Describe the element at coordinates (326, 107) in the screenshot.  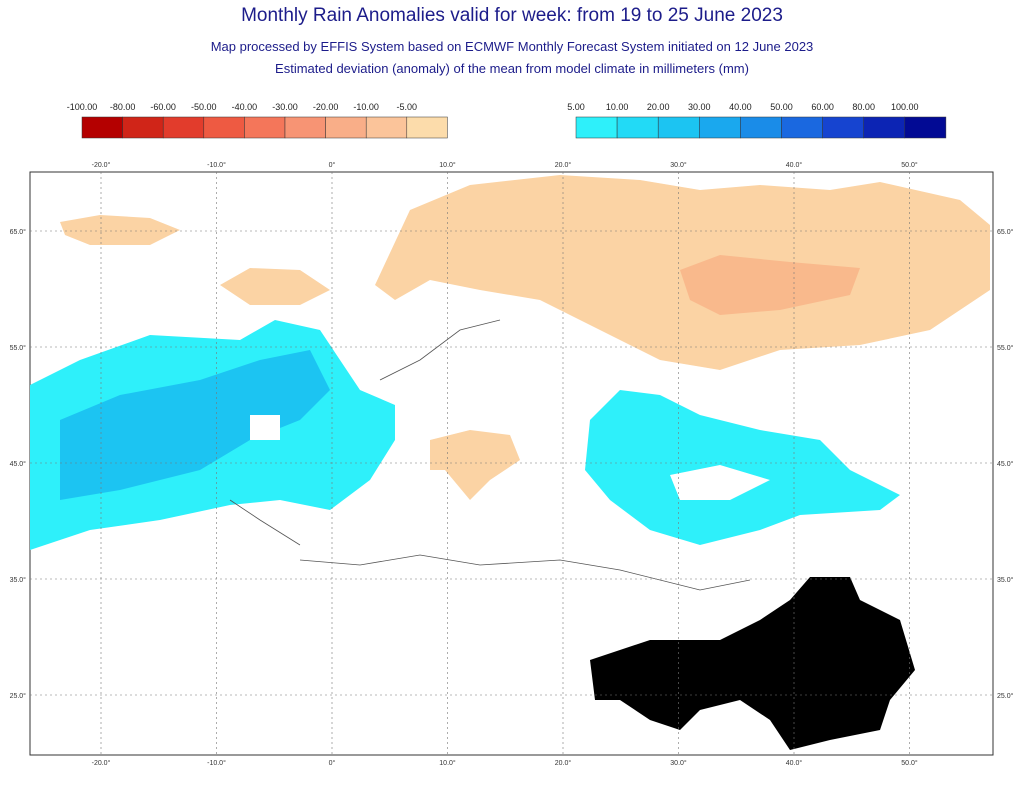
I see `legend-label: -20.00` at that location.